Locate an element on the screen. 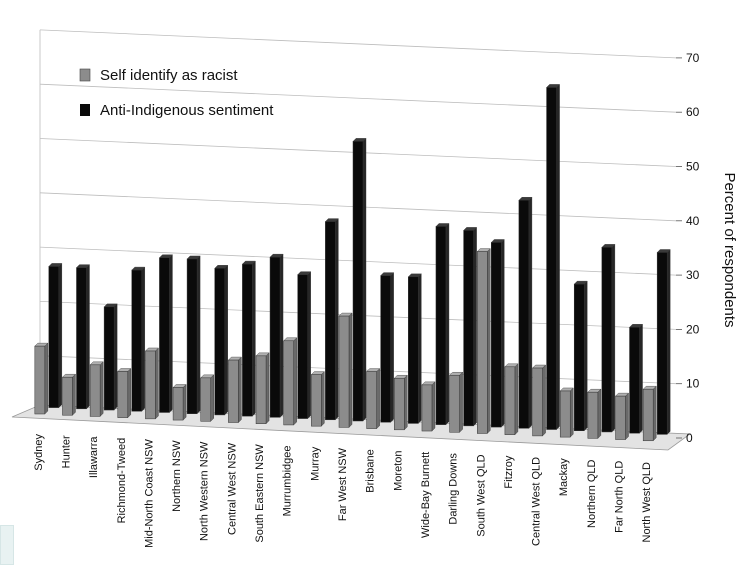  category-label: Fitzroy is located at coordinates (509, 472).